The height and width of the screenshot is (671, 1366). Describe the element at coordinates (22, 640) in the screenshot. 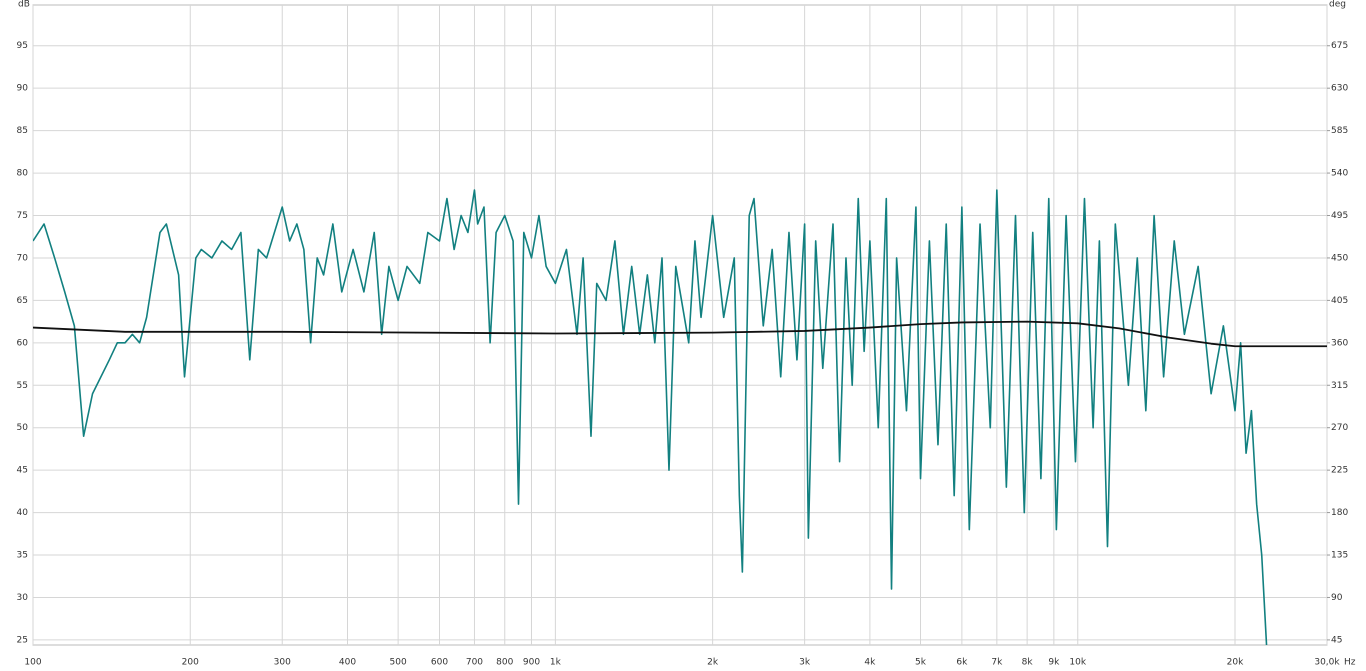

I see `y-tick-label: 25` at that location.